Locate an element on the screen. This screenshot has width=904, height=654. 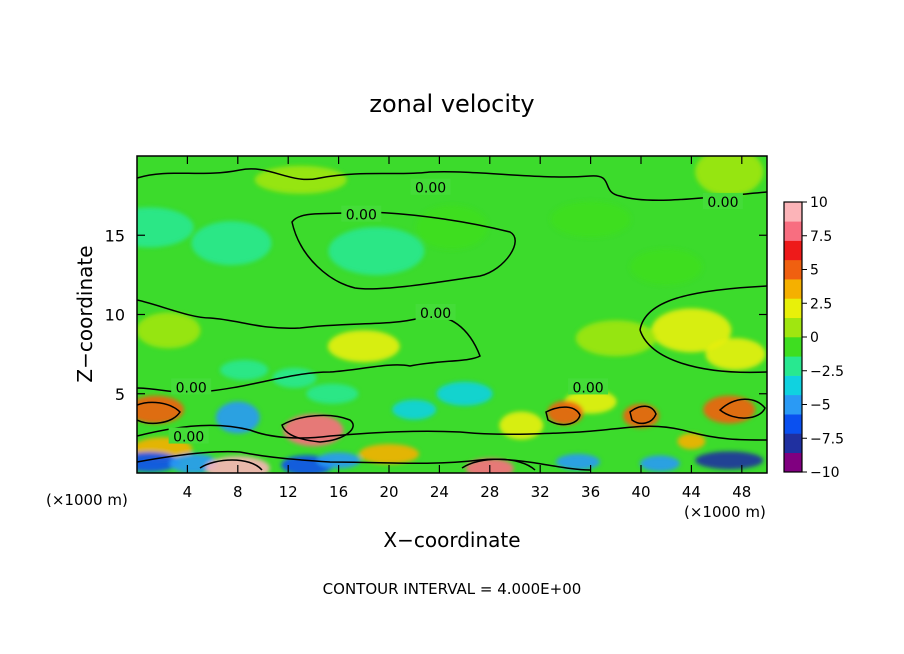
colorbar: 10 7.5 5 2.5 0 −2.5 −5 −7.5 −10 is located at coordinates (813, 338).